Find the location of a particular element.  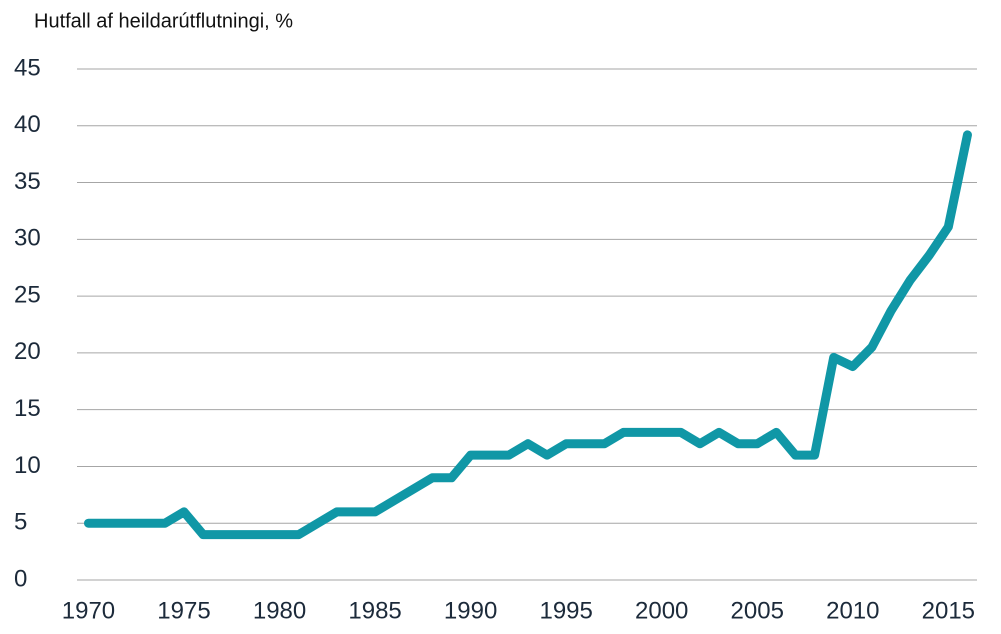

y-tick-label: 20 is located at coordinates (27, 351).